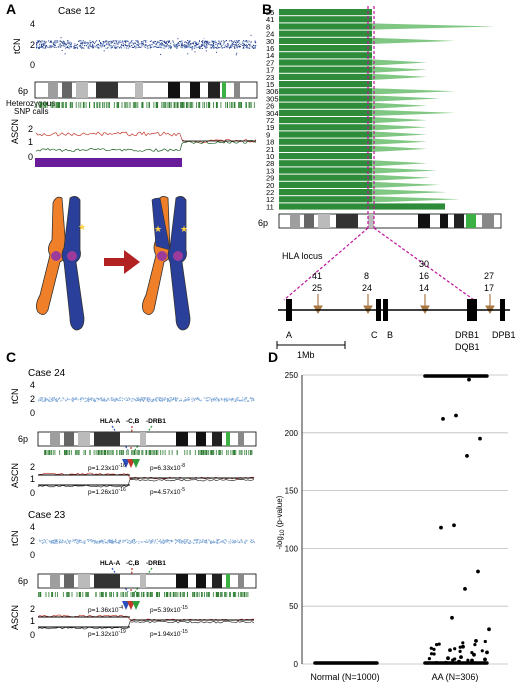 The height and width of the screenshot is (690, 520). What do you see at coordinates (502, 310) in the screenshot?
I see `b-gene-box-dpb1` at bounding box center [502, 310].